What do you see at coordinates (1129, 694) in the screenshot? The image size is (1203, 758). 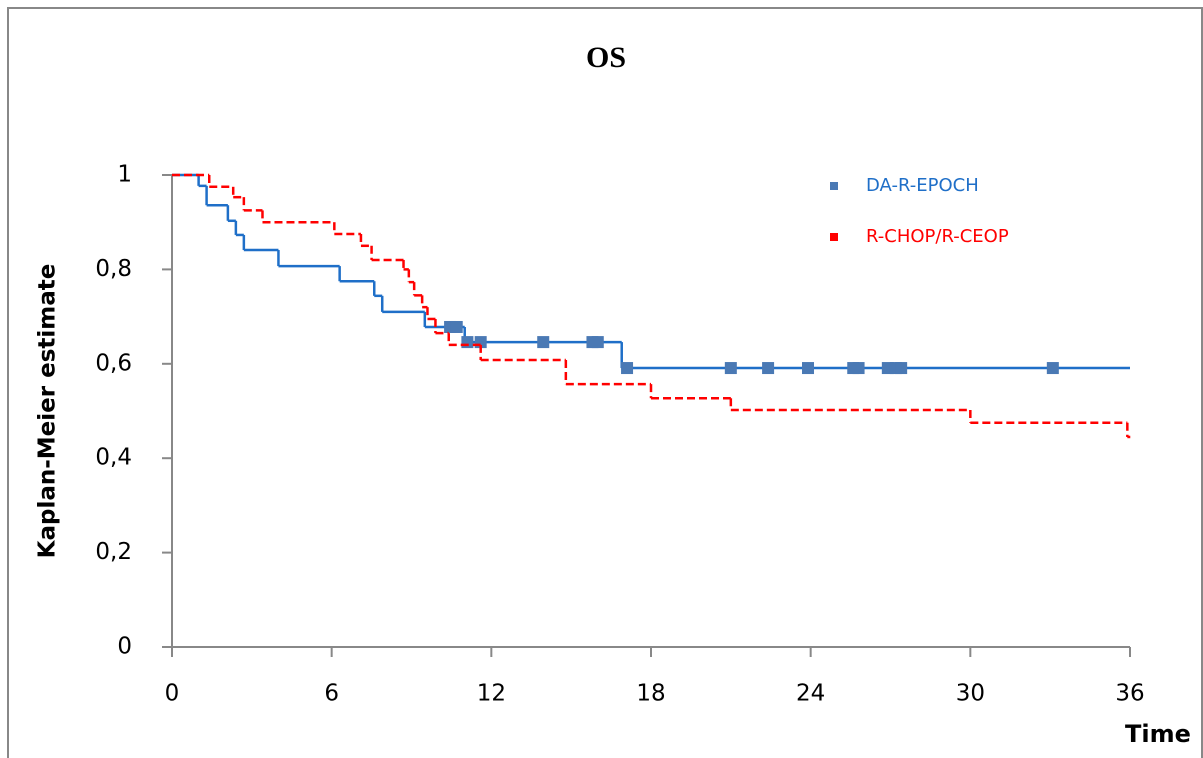 I see `x-tick-label: 36` at bounding box center [1129, 694].